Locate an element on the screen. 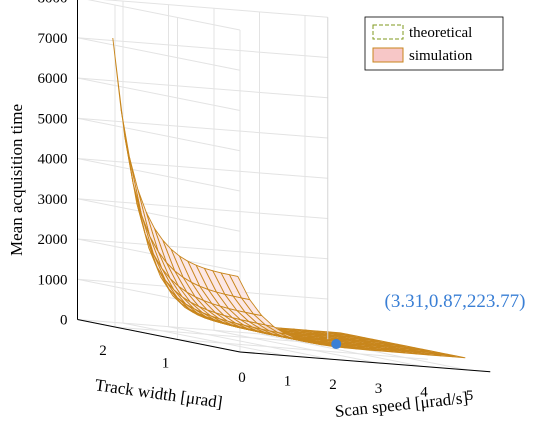 The height and width of the screenshot is (425, 550). legend-label-theoretical: theoretical is located at coordinates (440, 33).